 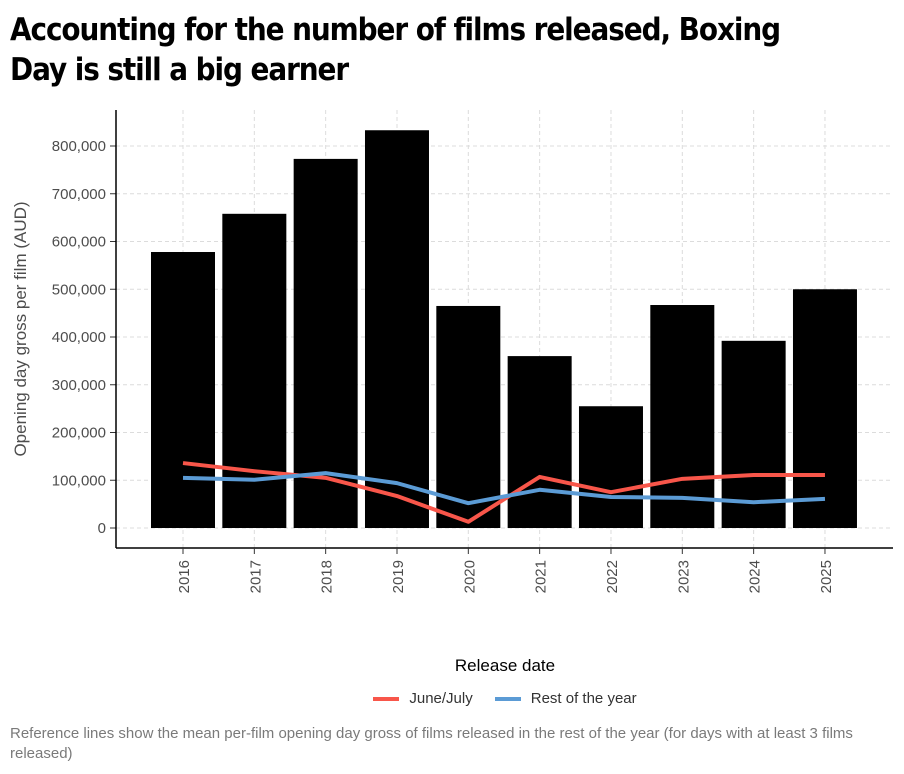 I want to click on x-tick-label: 2020, so click(x=469, y=576).